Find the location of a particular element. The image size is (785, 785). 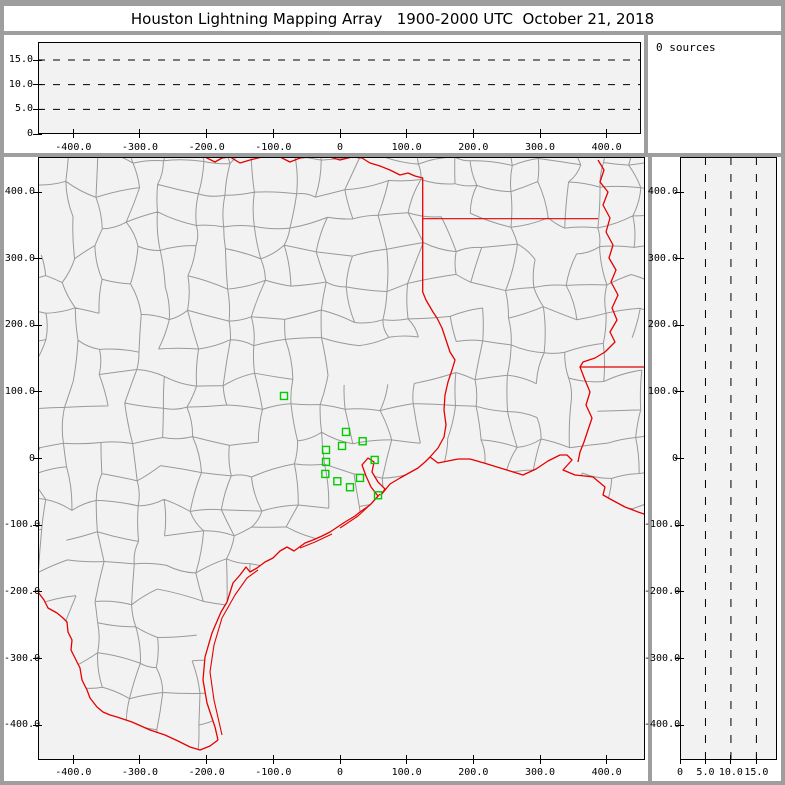

map-x-tick-label: -400.0 is located at coordinates (73, 772).